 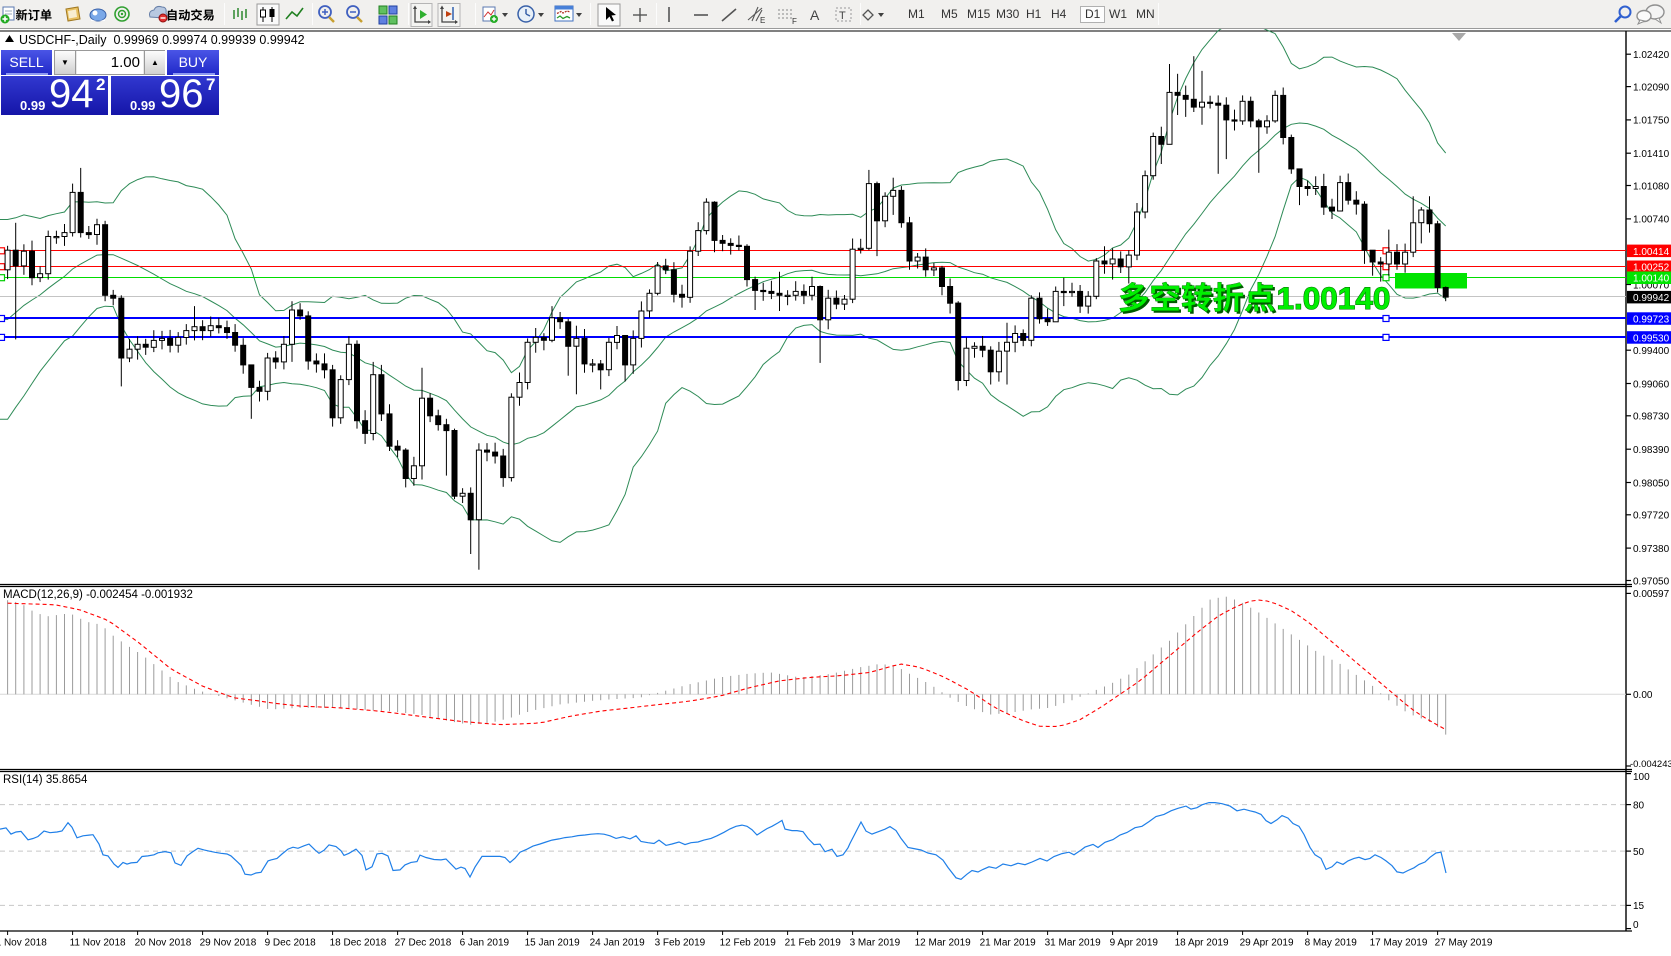 I want to click on svg-text: 9 Dec 2018, so click(x=291, y=943).